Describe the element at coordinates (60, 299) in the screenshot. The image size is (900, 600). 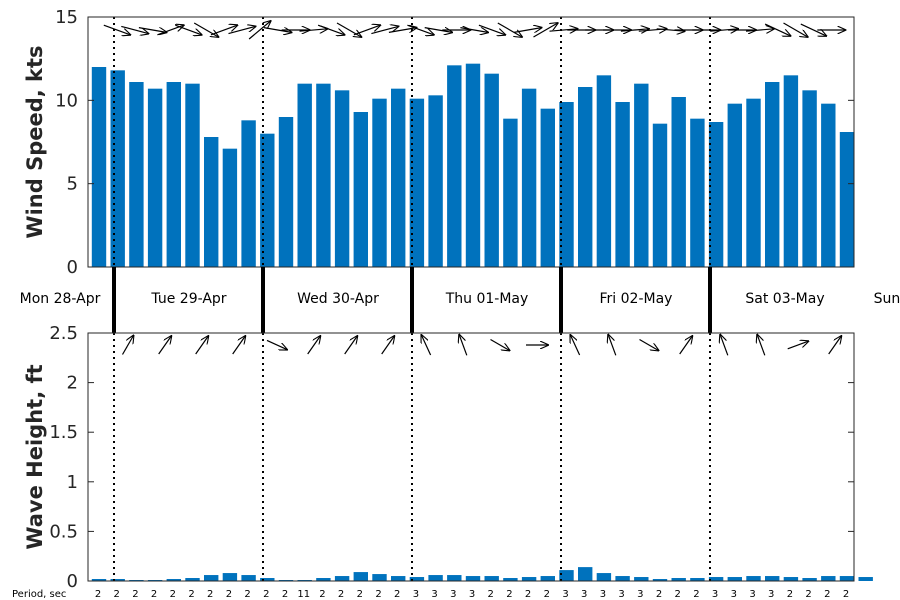
I see `day-label: Mon 28-Apr` at that location.